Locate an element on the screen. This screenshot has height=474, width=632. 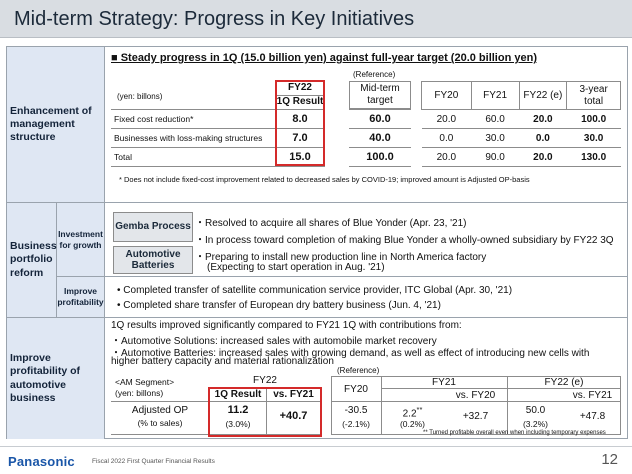
target-value: 40.0 is located at coordinates (380, 138).